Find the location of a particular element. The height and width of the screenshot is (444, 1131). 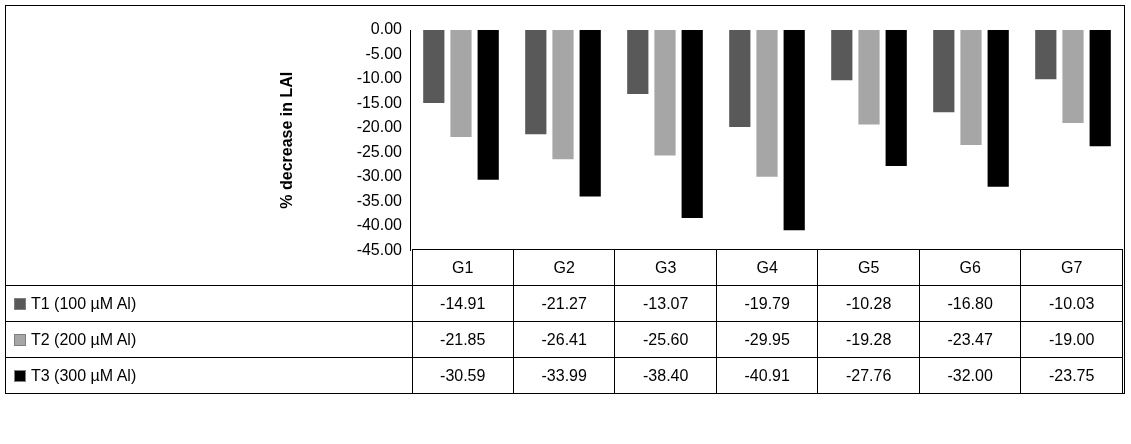

data-label: -10.03 is located at coordinates (1071, 303).